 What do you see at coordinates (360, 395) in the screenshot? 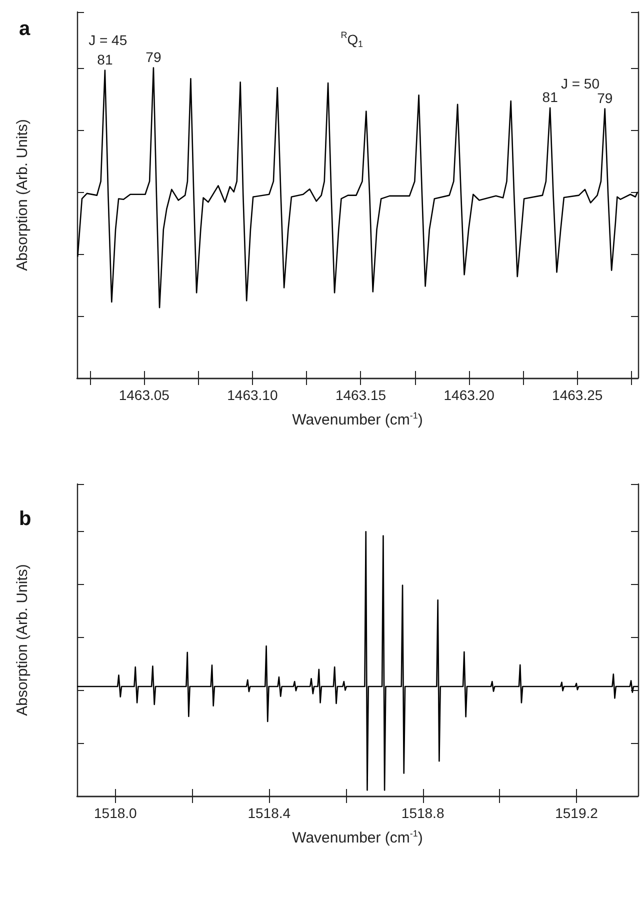
I see `x-tick-label: 1463.15` at bounding box center [360, 395].